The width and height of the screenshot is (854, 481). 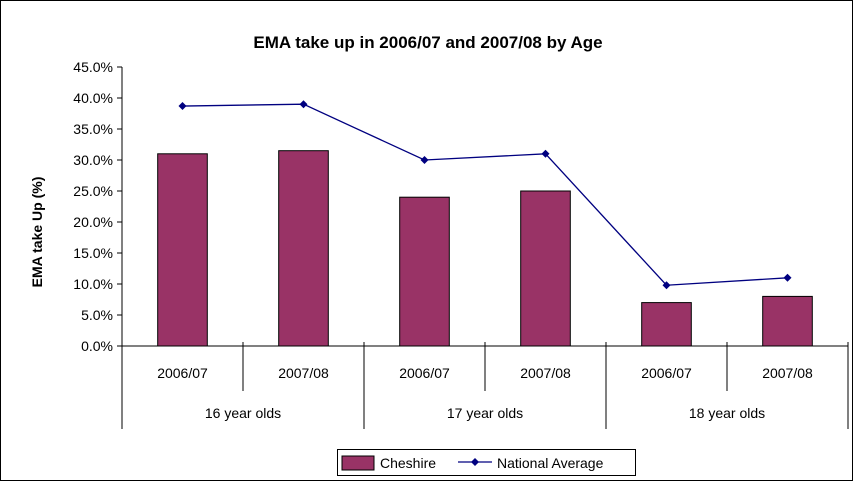 I want to click on legend-marker-national, so click(x=475, y=462).